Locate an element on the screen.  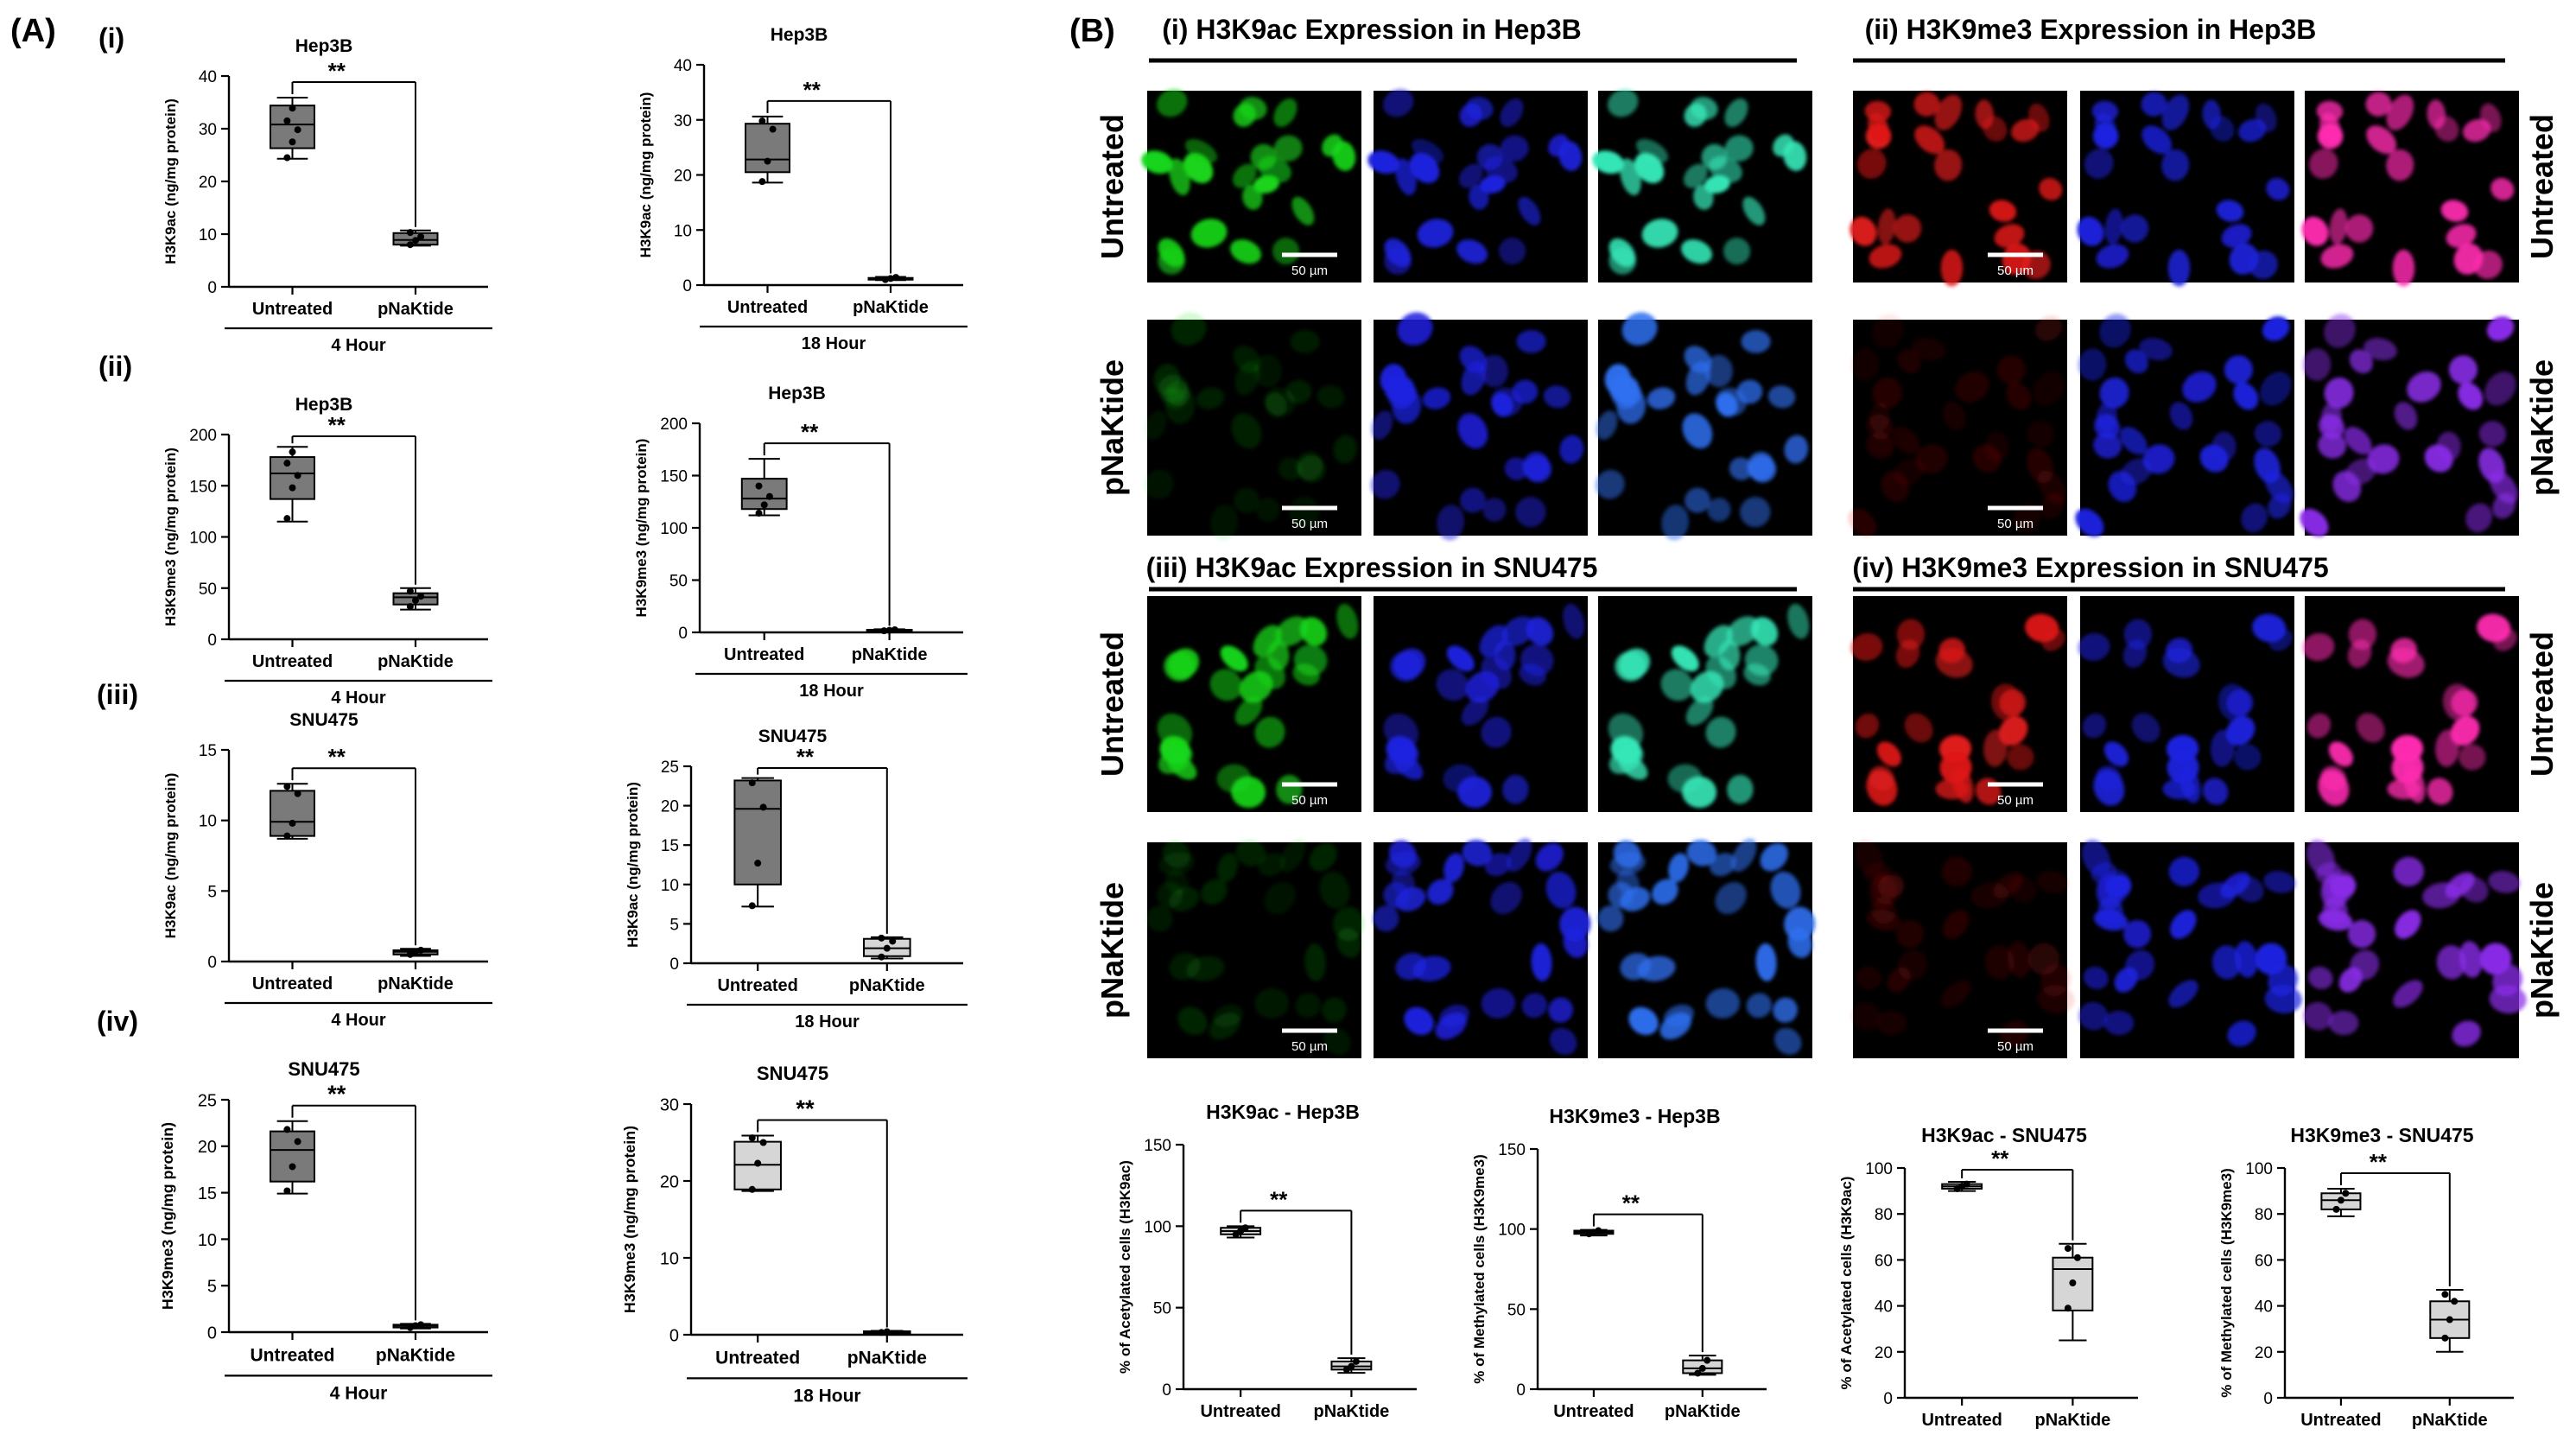
y-tick-label: 20 is located at coordinates (1884, 1353).